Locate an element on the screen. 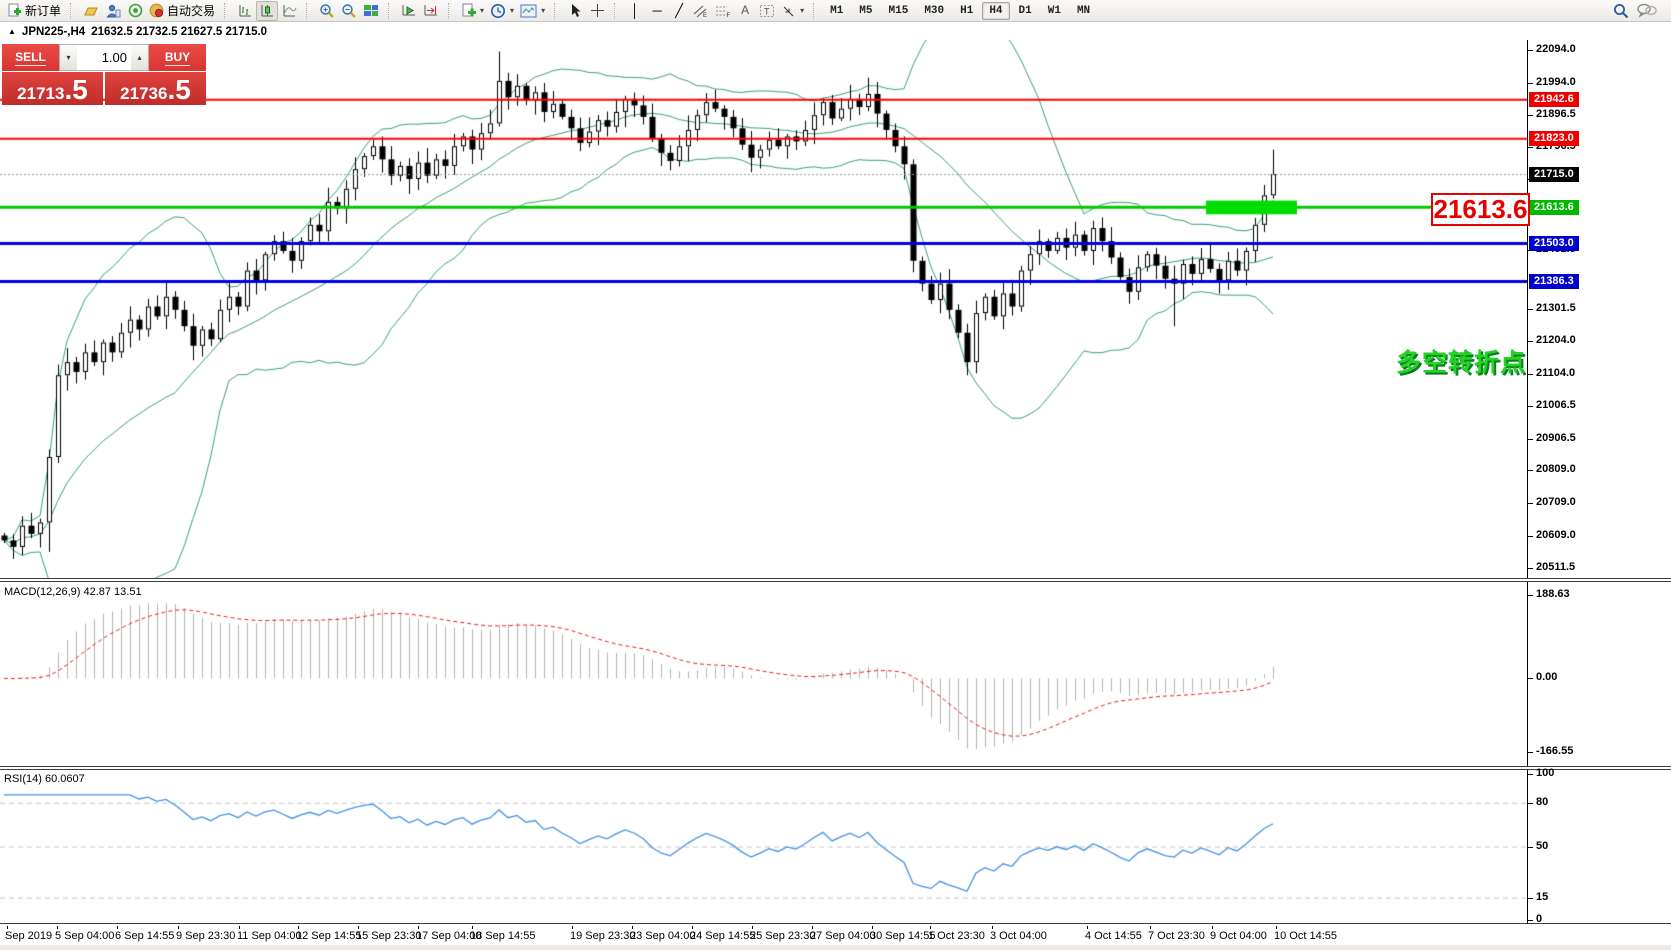 This screenshot has width=1671, height=950. cursor-tool-button is located at coordinates (575, 11).